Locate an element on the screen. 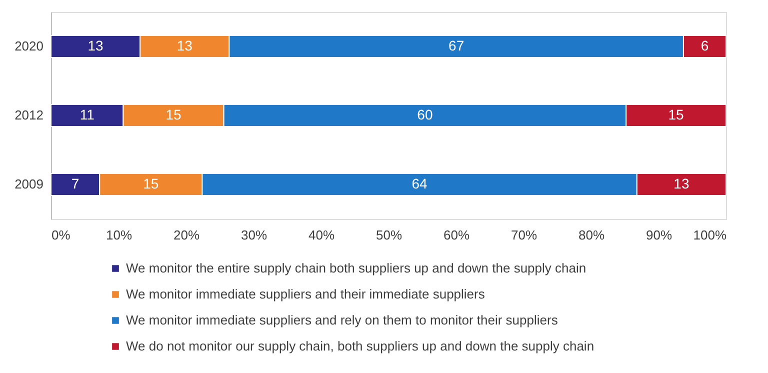 The height and width of the screenshot is (373, 768). data-label: 7 is located at coordinates (75, 184).